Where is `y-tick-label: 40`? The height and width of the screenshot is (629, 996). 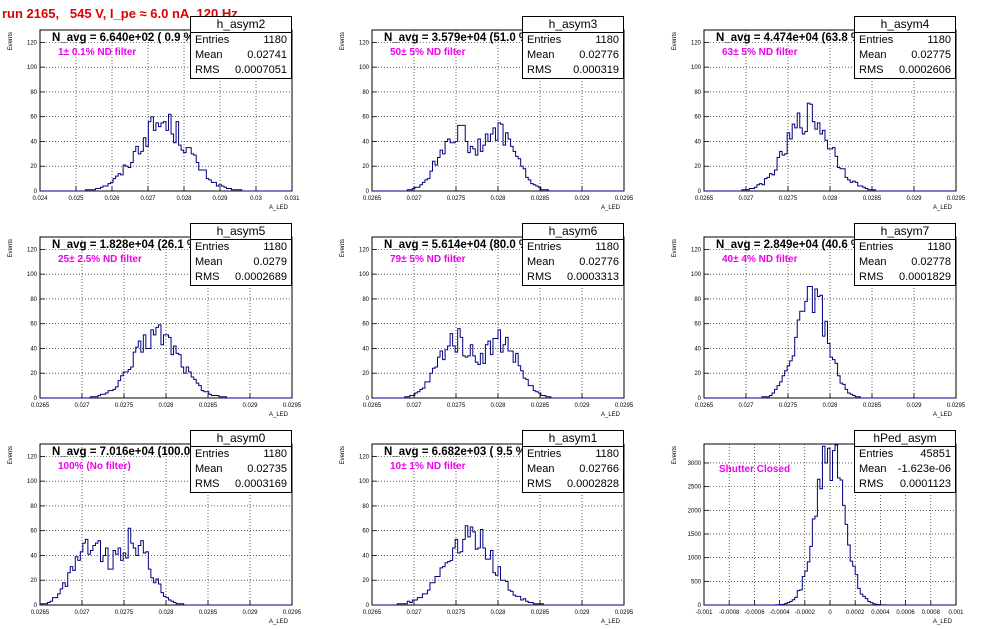 y-tick-label: 40 is located at coordinates (365, 556).